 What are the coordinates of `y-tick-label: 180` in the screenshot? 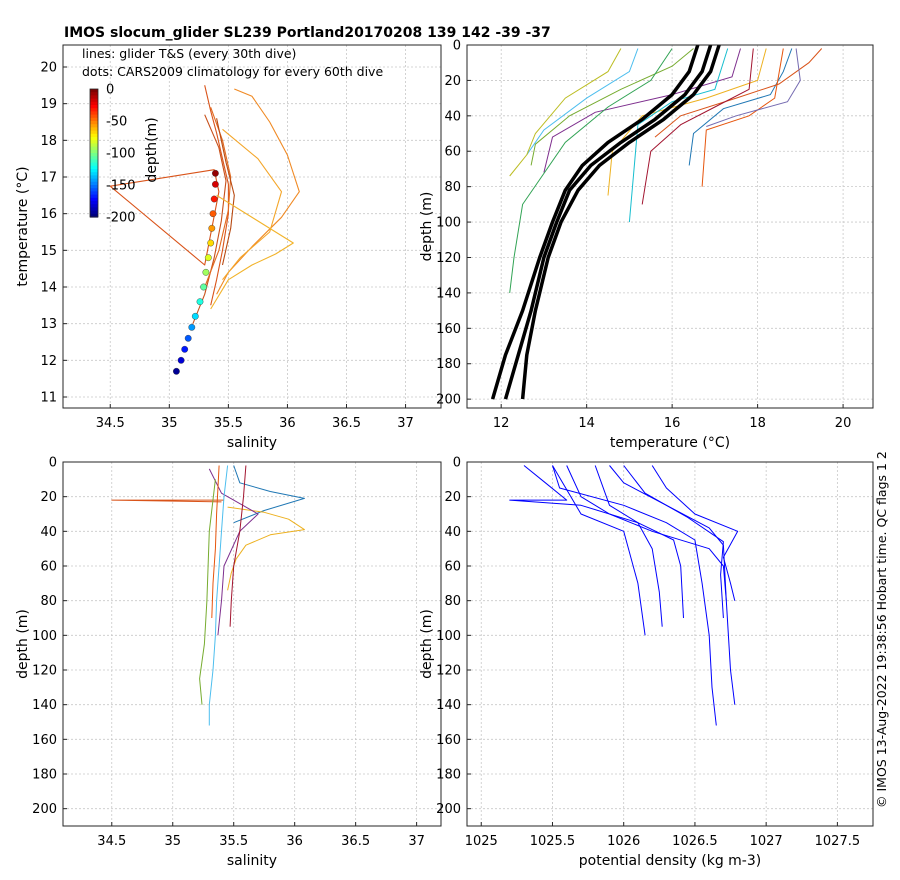 It's located at (44, 775).